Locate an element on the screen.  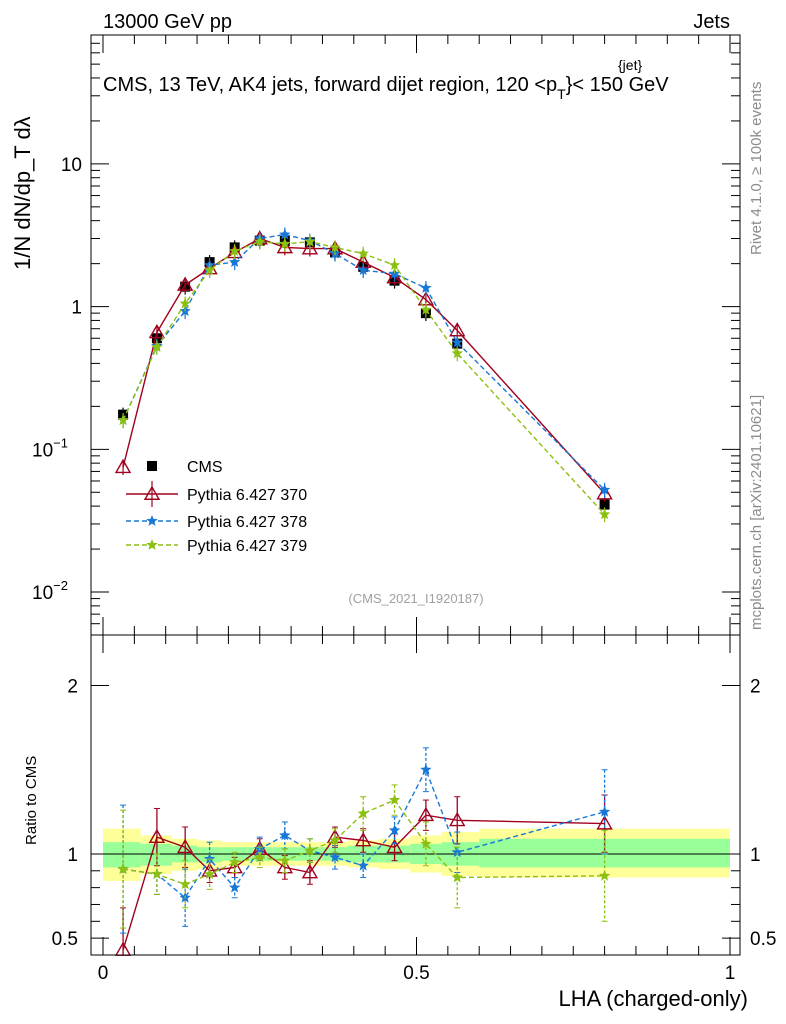
legend-label: Pythia 6.427 378 is located at coordinates (247, 522).